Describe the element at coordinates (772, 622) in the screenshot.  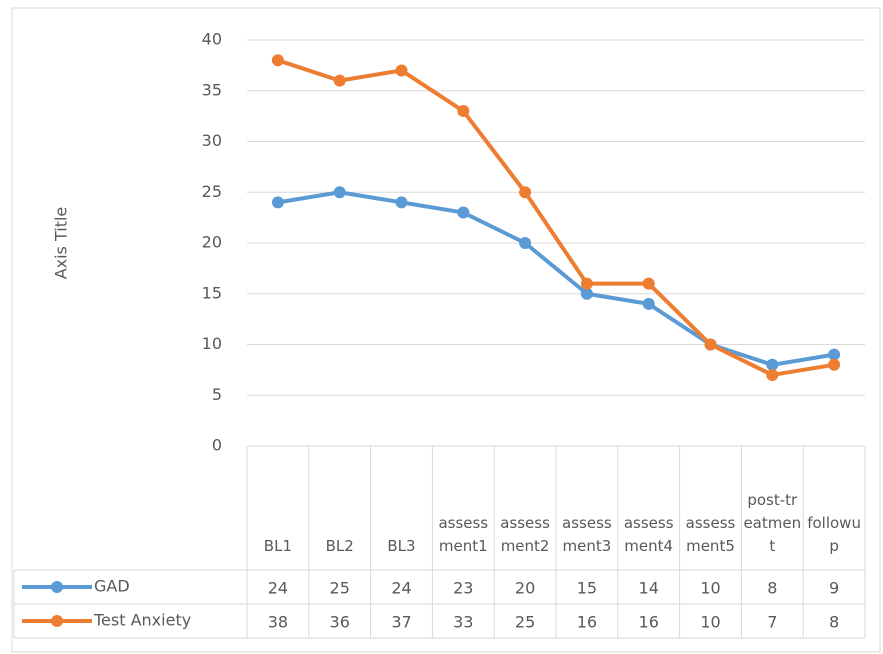
I see `table-value: 7` at that location.